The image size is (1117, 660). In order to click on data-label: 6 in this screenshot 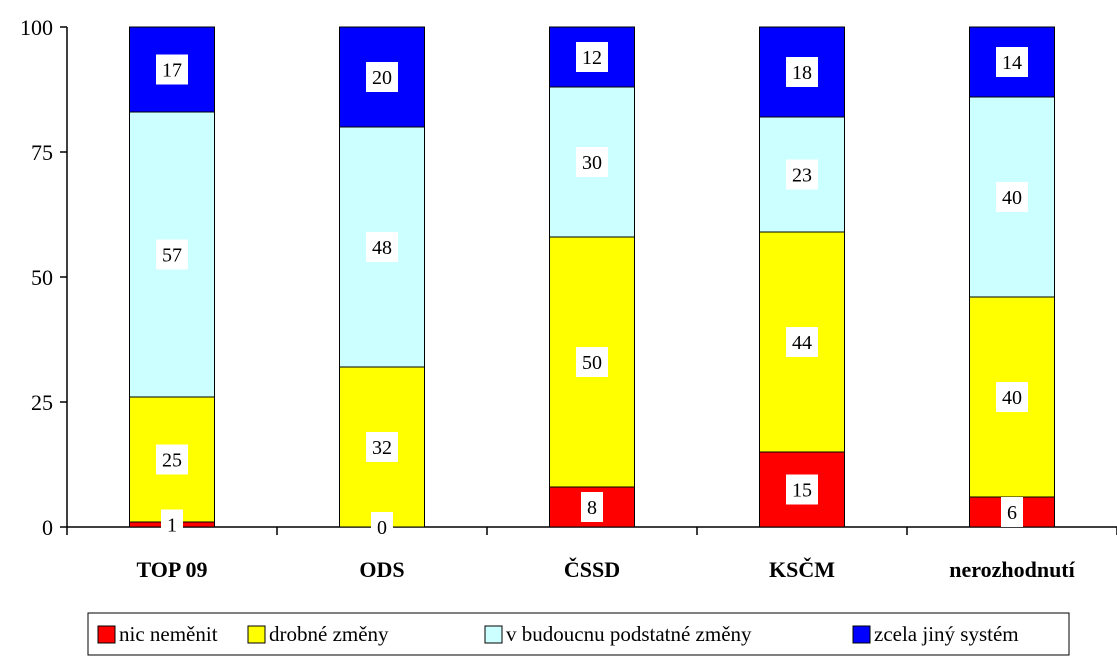, I will do `click(1012, 513)`.